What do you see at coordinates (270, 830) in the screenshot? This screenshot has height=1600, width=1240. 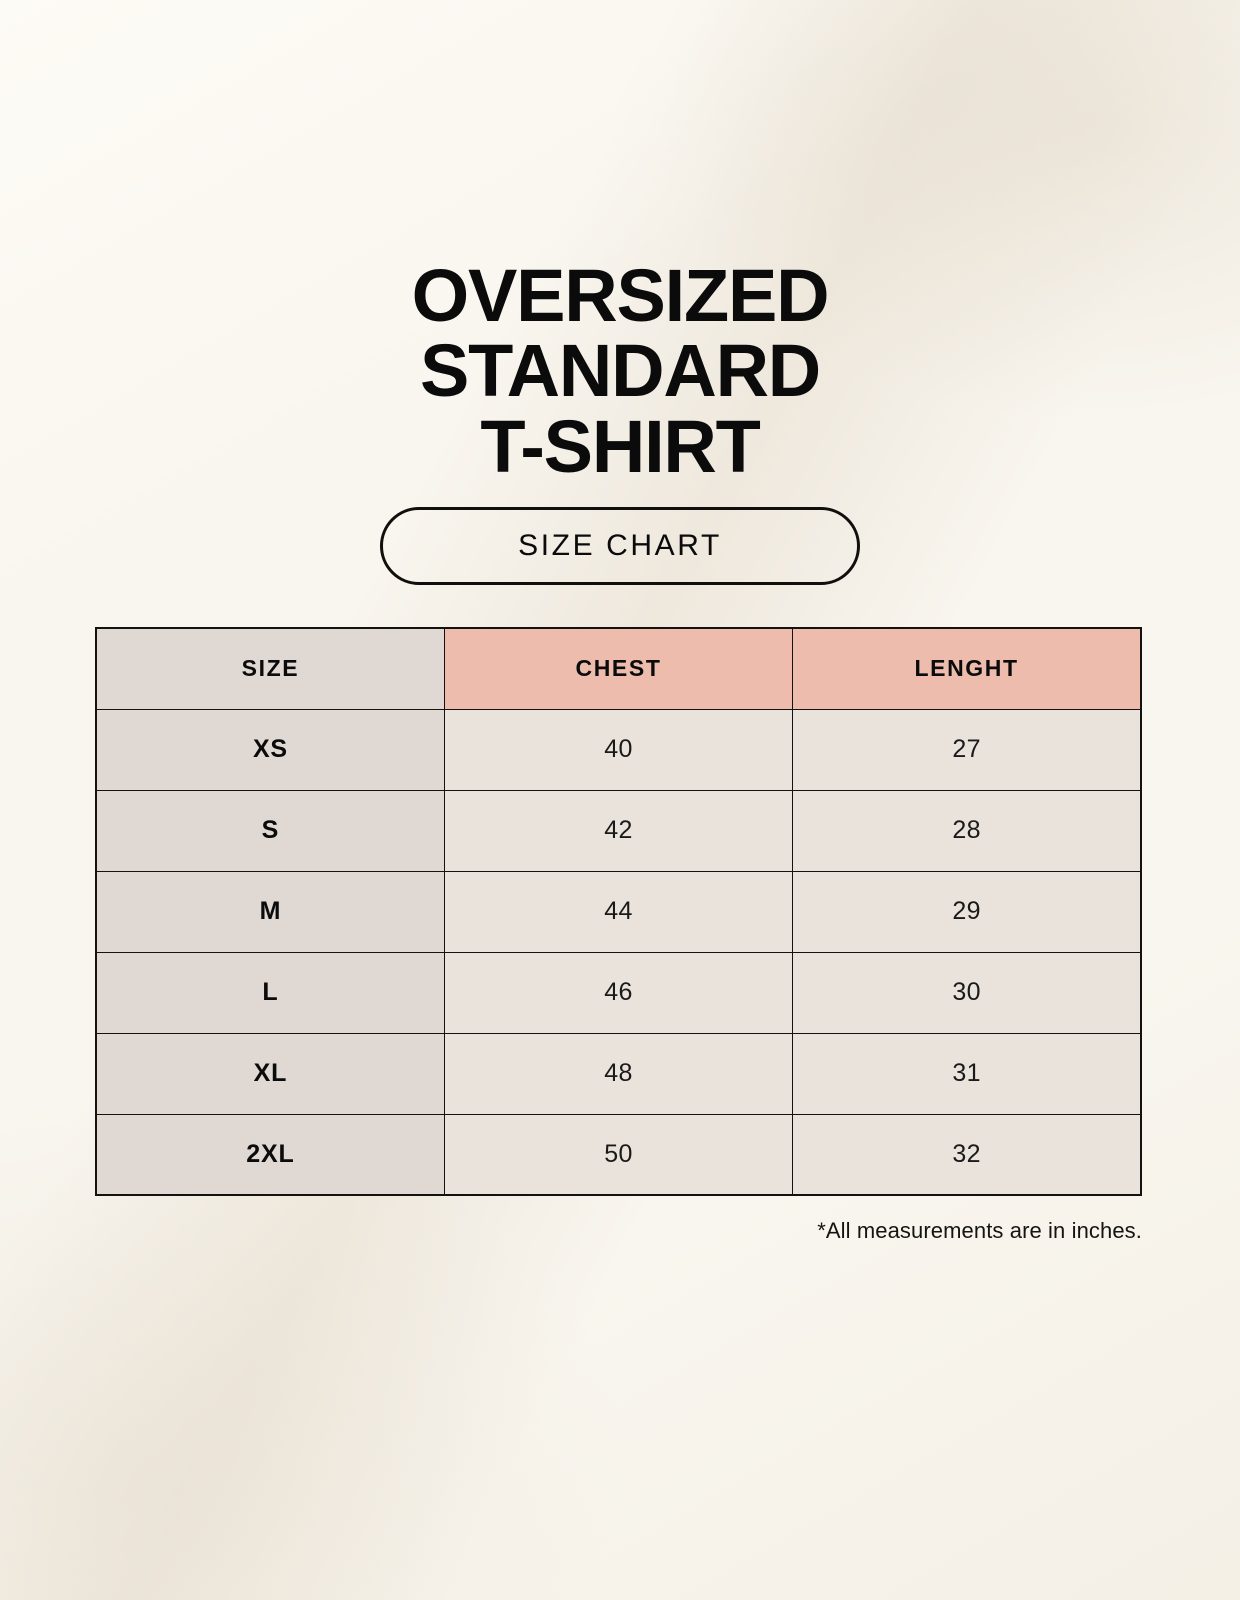 I see `cell-size: S` at bounding box center [270, 830].